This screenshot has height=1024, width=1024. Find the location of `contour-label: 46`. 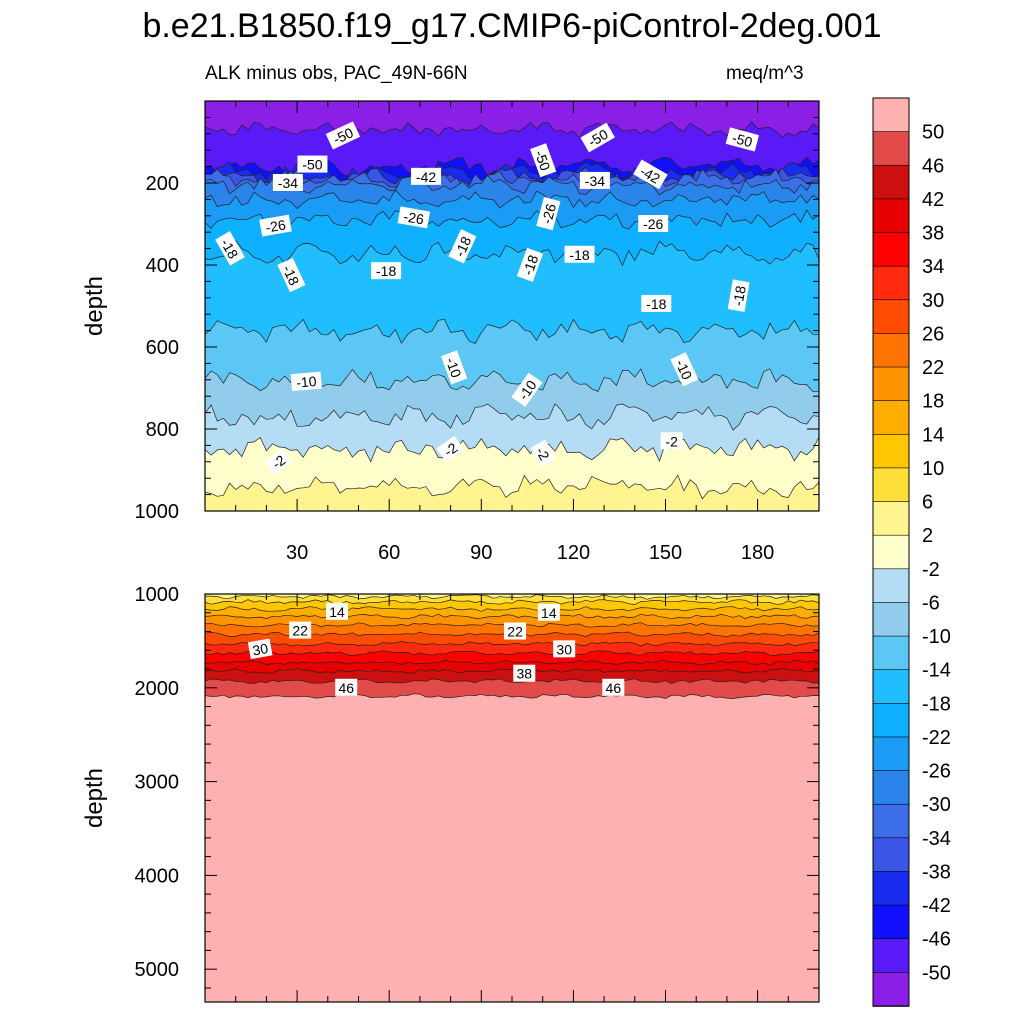

contour-label: 46 is located at coordinates (346, 687).